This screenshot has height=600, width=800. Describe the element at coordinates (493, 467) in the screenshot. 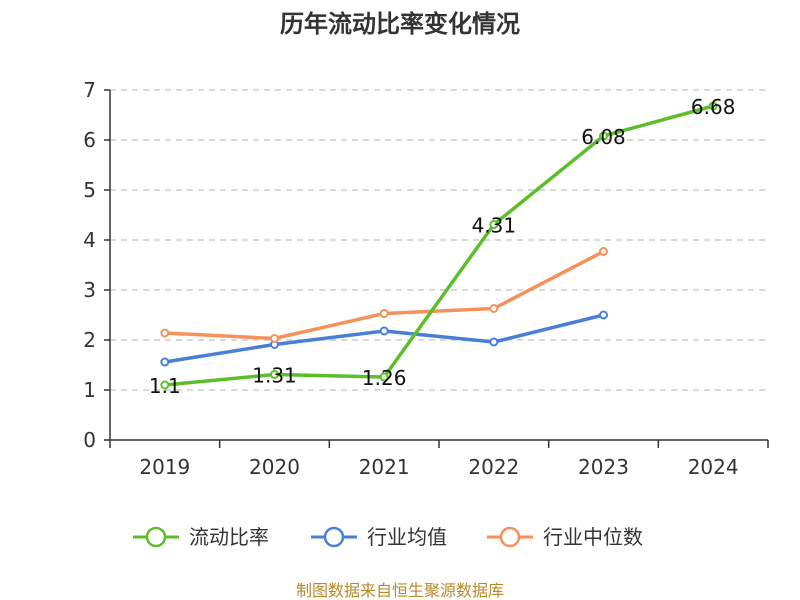

I see `x-tick-label: 2022` at that location.